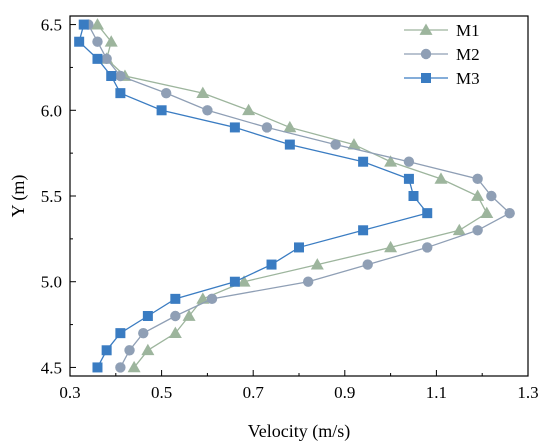  Describe the element at coordinates (468, 54) in the screenshot. I see `legend-label: M2` at that location.